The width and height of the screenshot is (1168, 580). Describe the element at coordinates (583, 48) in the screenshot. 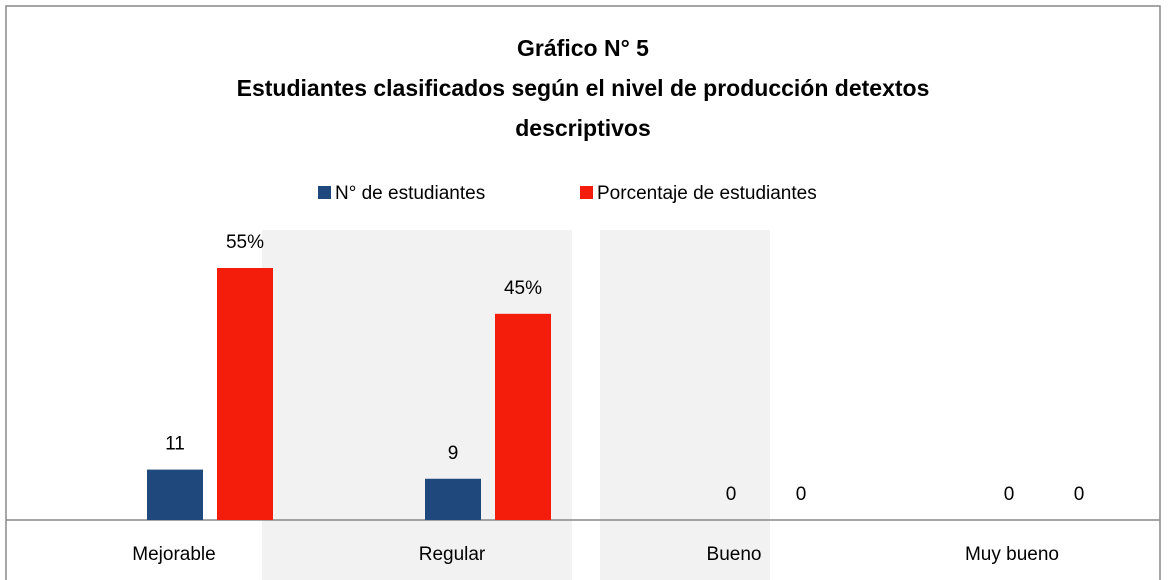

I see `chart-title: Gráfico N° 5` at that location.